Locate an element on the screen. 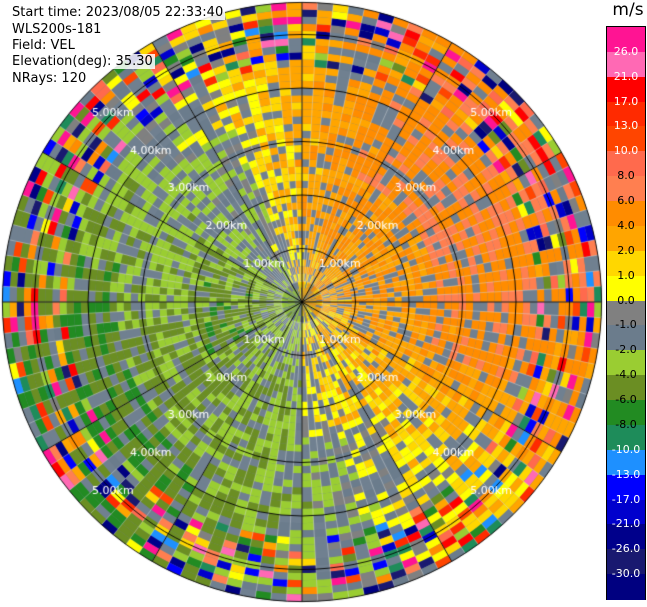 The width and height of the screenshot is (647, 607). colorbar-tick-label: 0.0 is located at coordinates (626, 300).